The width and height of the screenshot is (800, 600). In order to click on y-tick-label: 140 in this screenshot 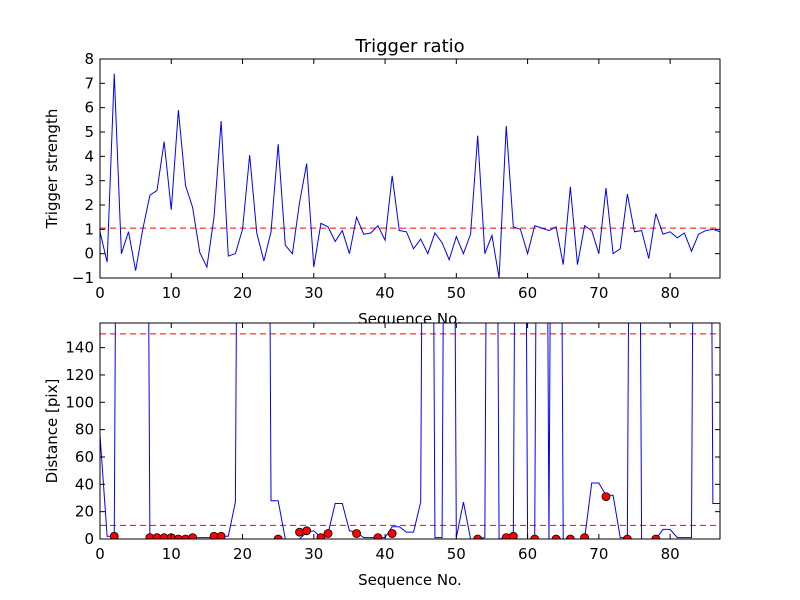, I will do `click(79, 348)`.